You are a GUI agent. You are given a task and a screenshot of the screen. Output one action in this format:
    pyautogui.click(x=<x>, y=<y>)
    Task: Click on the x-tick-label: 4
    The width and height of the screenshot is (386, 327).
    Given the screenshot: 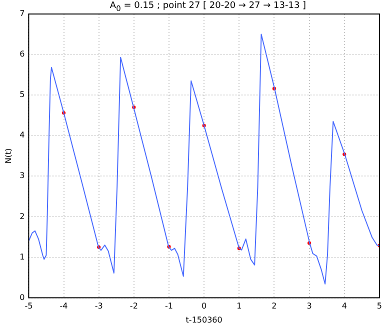 What is the action you would take?
    pyautogui.click(x=344, y=306)
    